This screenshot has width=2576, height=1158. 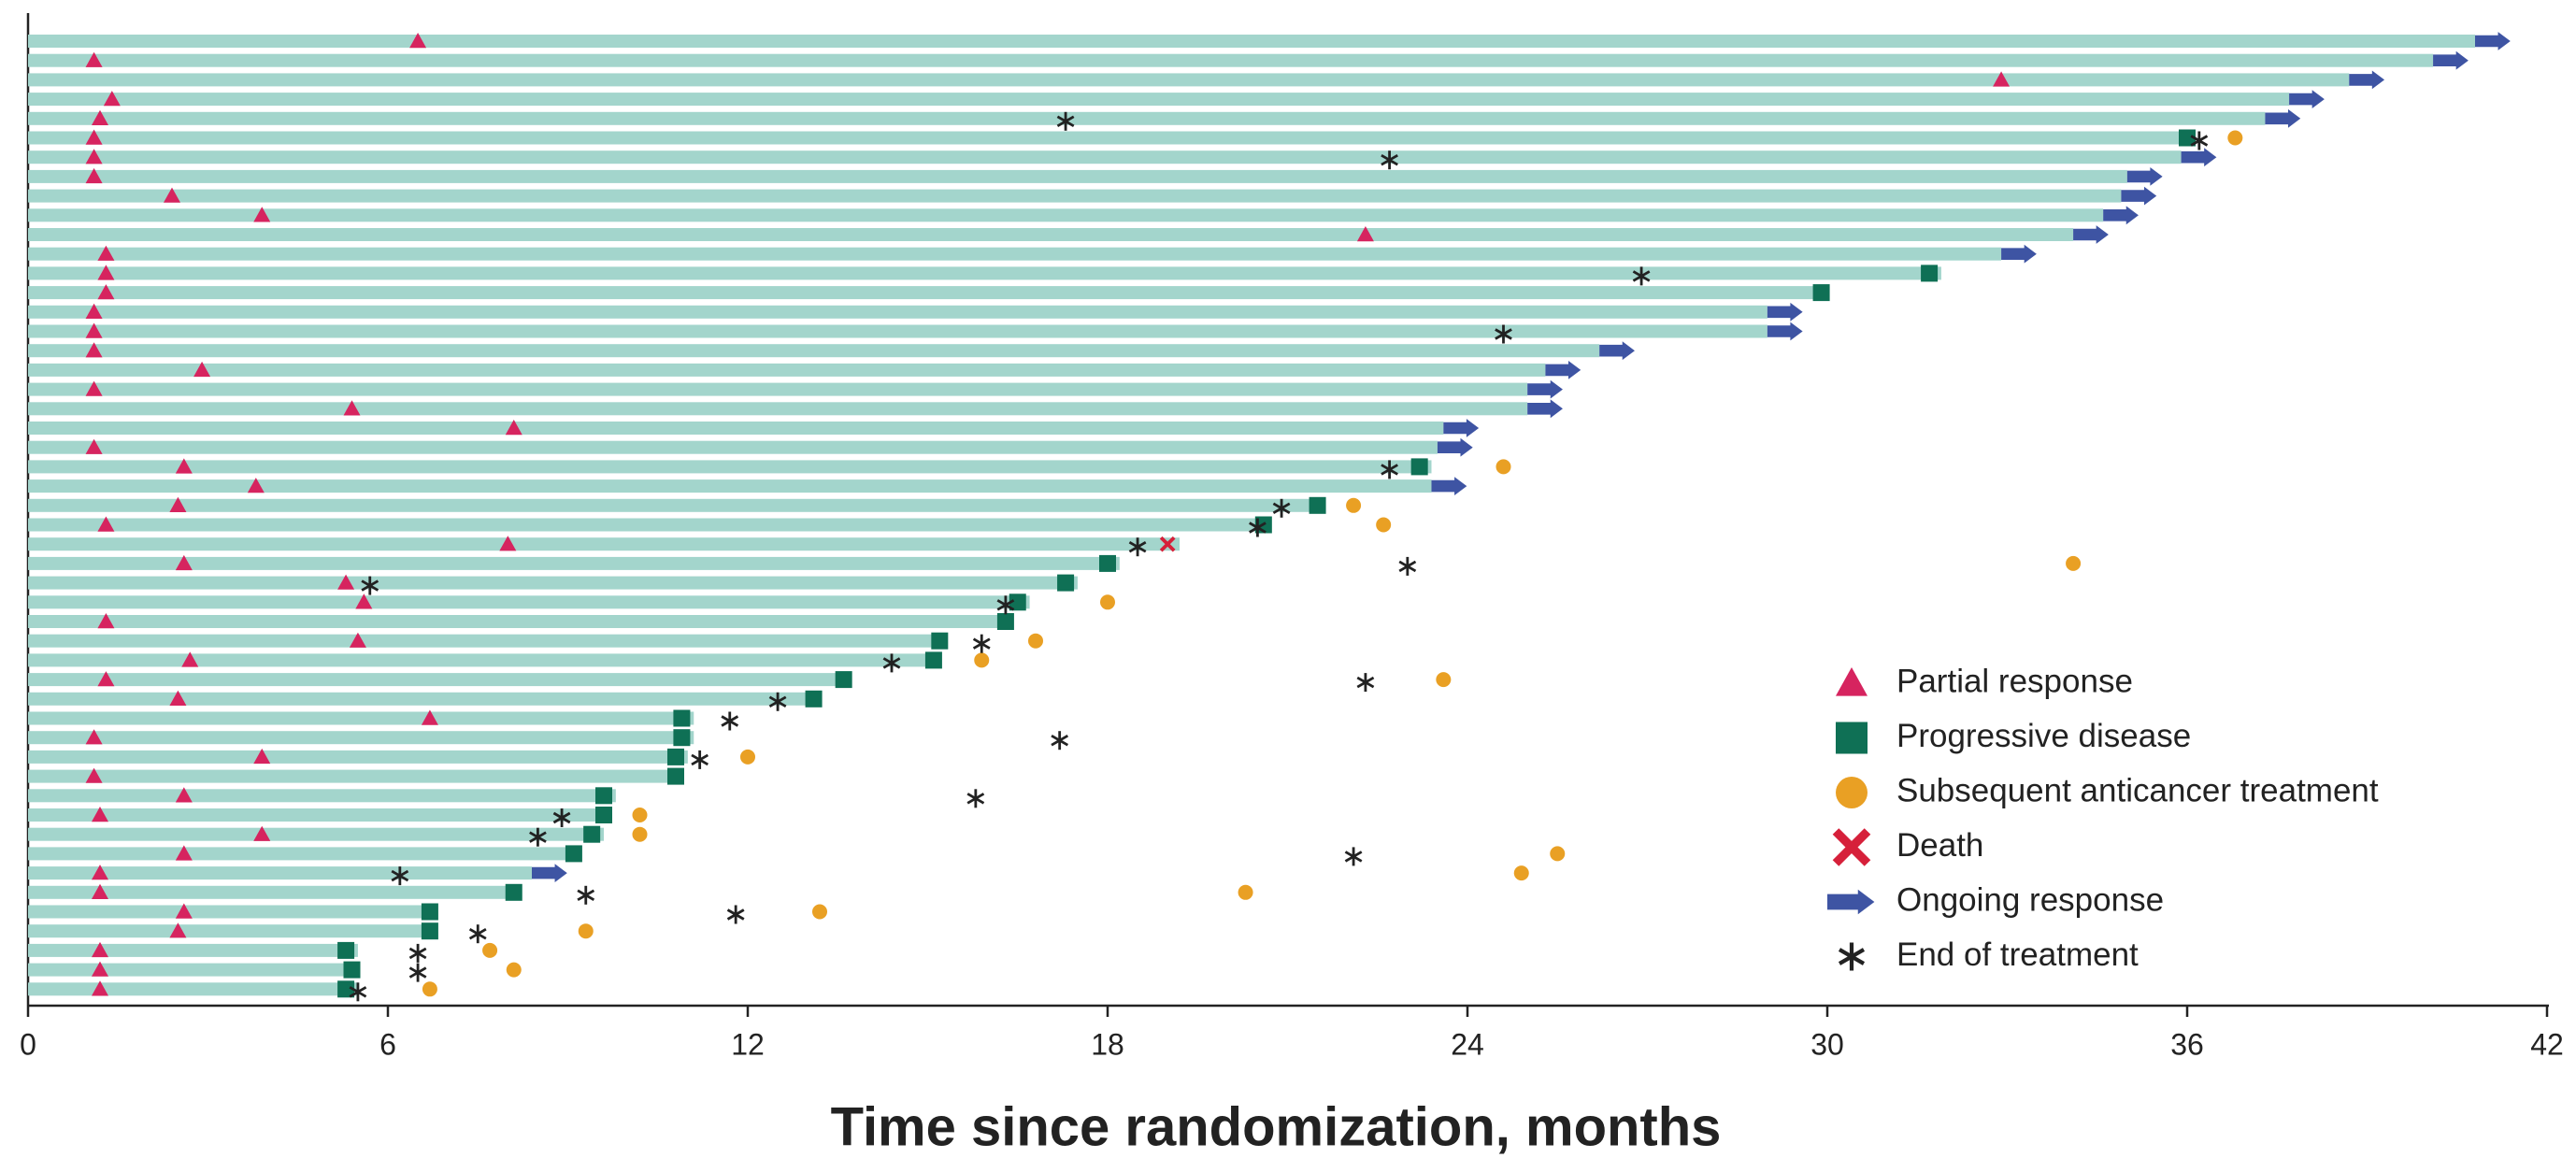 I want to click on x-axis-label: Time since randomization, months, so click(x=1276, y=1126).